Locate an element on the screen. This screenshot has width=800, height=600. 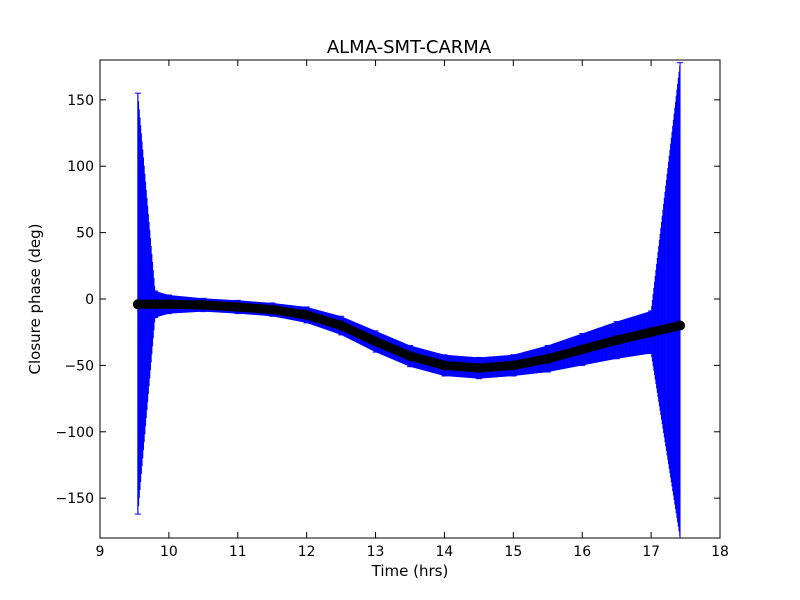
x-tick-label: 12 is located at coordinates (307, 552).